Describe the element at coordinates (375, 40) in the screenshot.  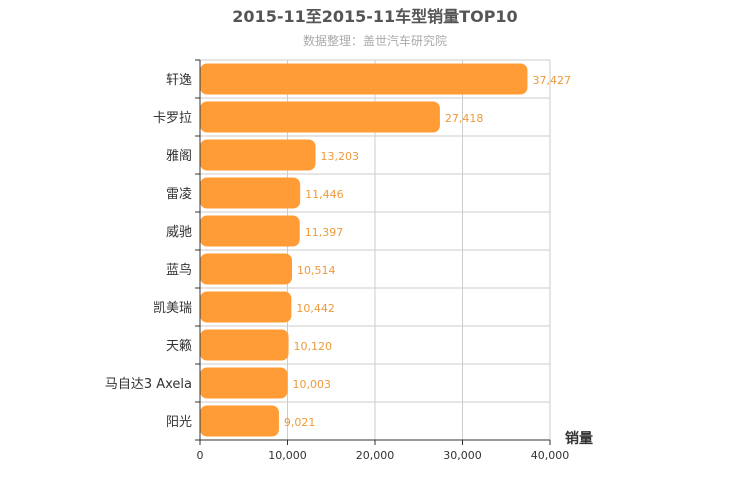
I see `chart-subtitle: 数据整理：盖世汽车研究院` at that location.